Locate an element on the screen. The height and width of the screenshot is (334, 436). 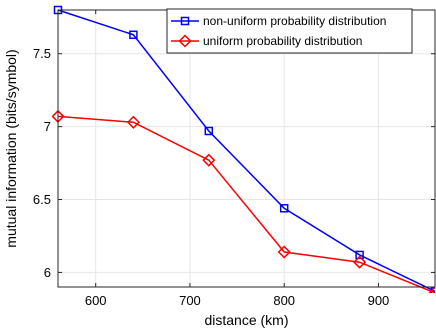
x-tick-label: 800 is located at coordinates (284, 300).